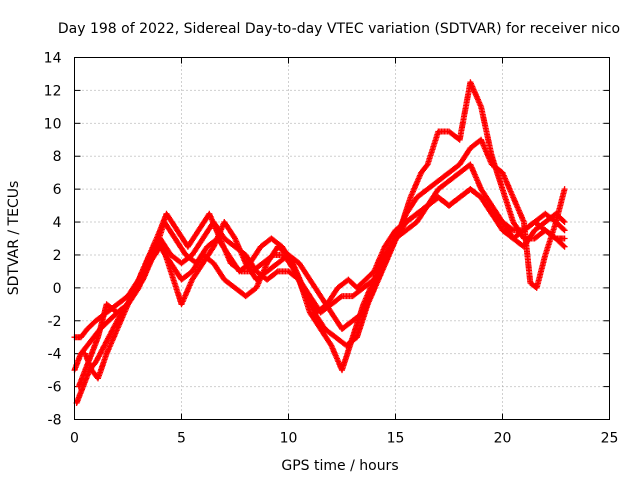 The image size is (640, 480). What do you see at coordinates (53, 59) in the screenshot?
I see `y-tick-label: 14` at bounding box center [53, 59].